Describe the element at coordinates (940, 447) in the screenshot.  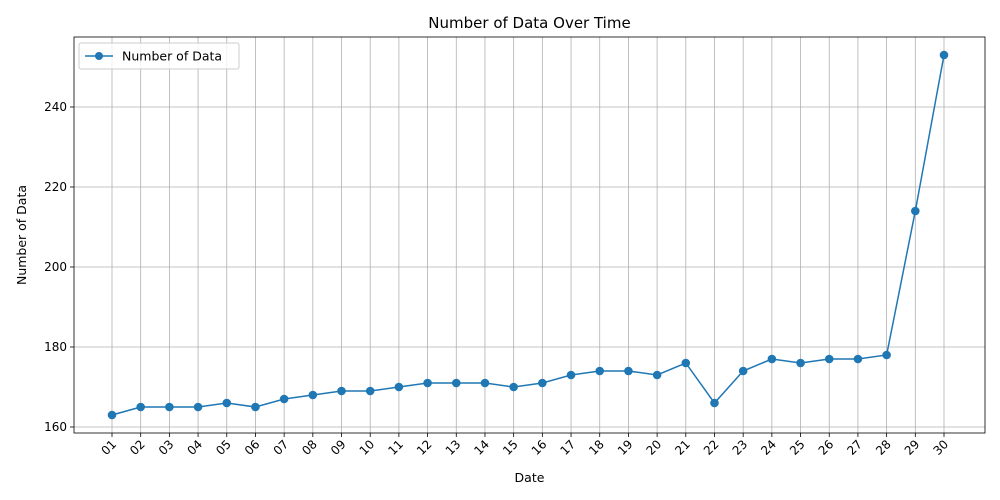
I see `x-tick-label: 30` at that location.